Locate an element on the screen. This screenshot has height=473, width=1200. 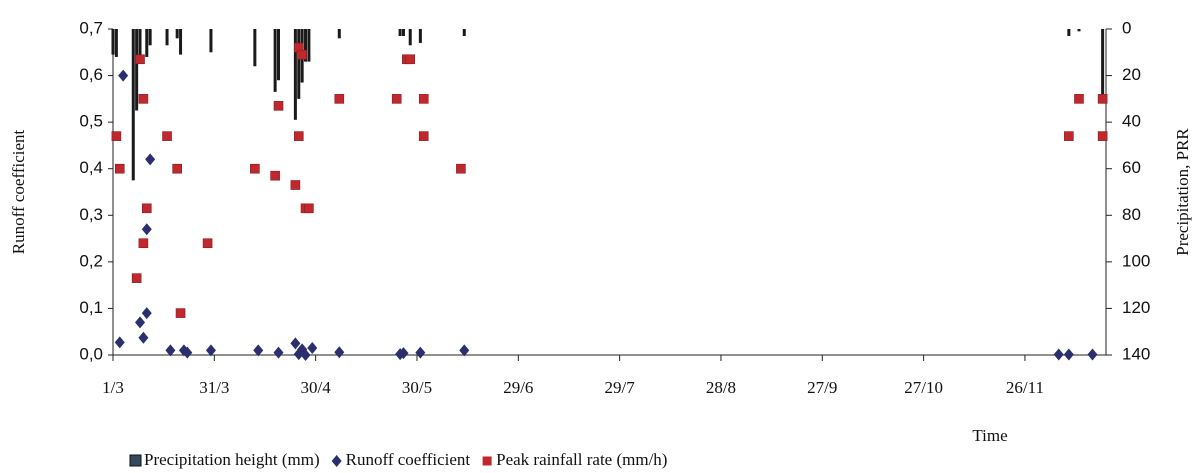
y2-axis-label: Precipitation, PRR is located at coordinates (1182, 192).